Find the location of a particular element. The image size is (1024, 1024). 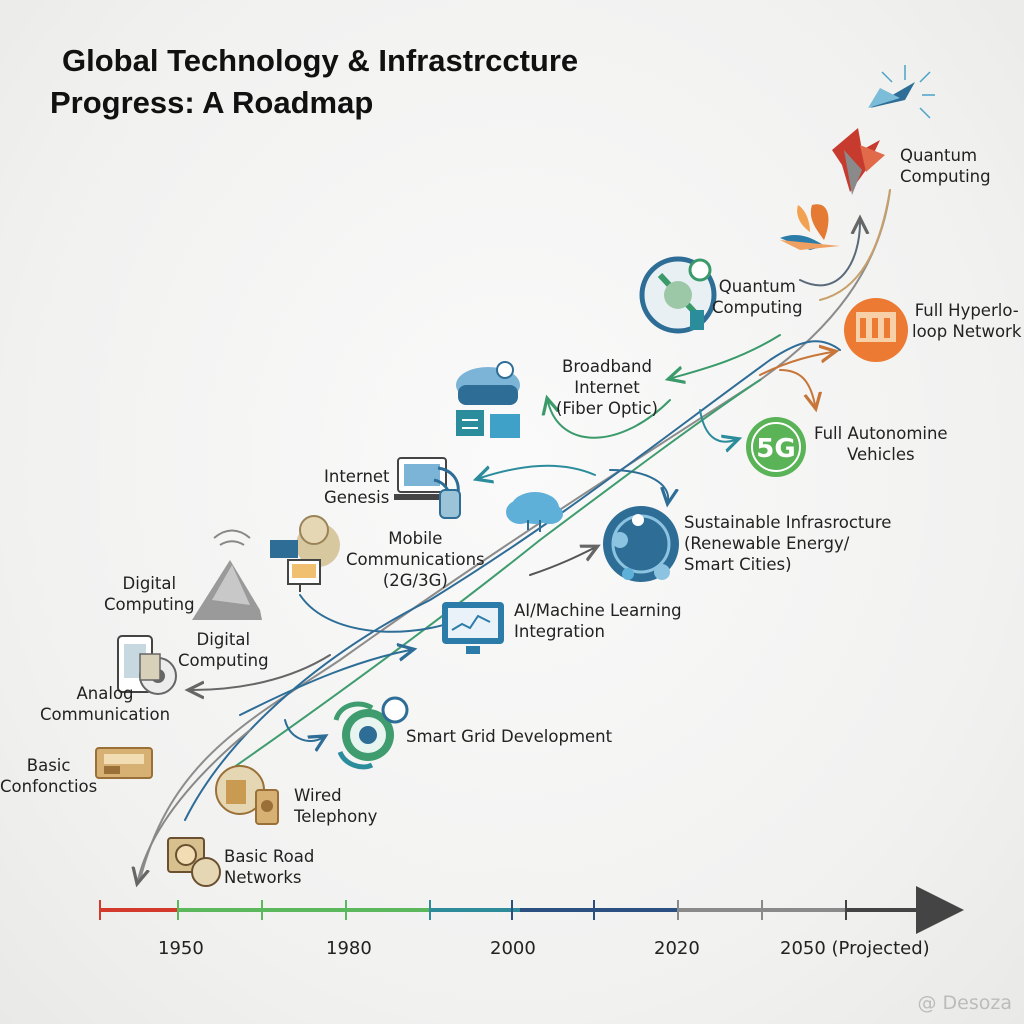

label-broadband: Broadband Internet (Fiber Optic) is located at coordinates (607, 387).